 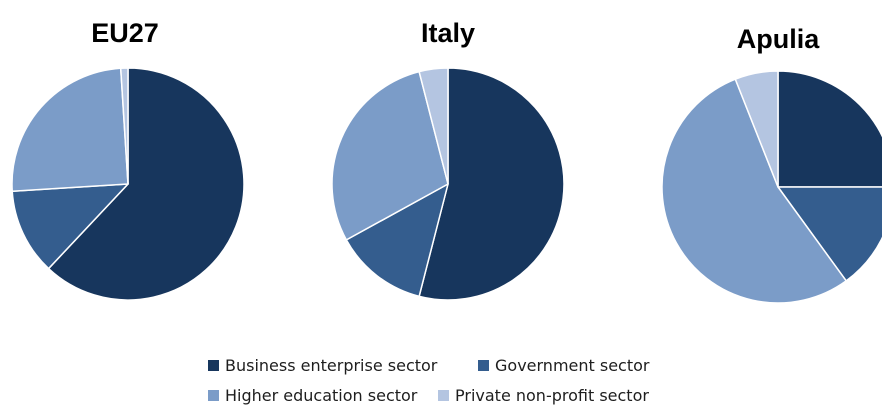 What do you see at coordinates (146, 184) in the screenshot?
I see `pie-slice-eu27-business-enterprise-sector` at bounding box center [146, 184].